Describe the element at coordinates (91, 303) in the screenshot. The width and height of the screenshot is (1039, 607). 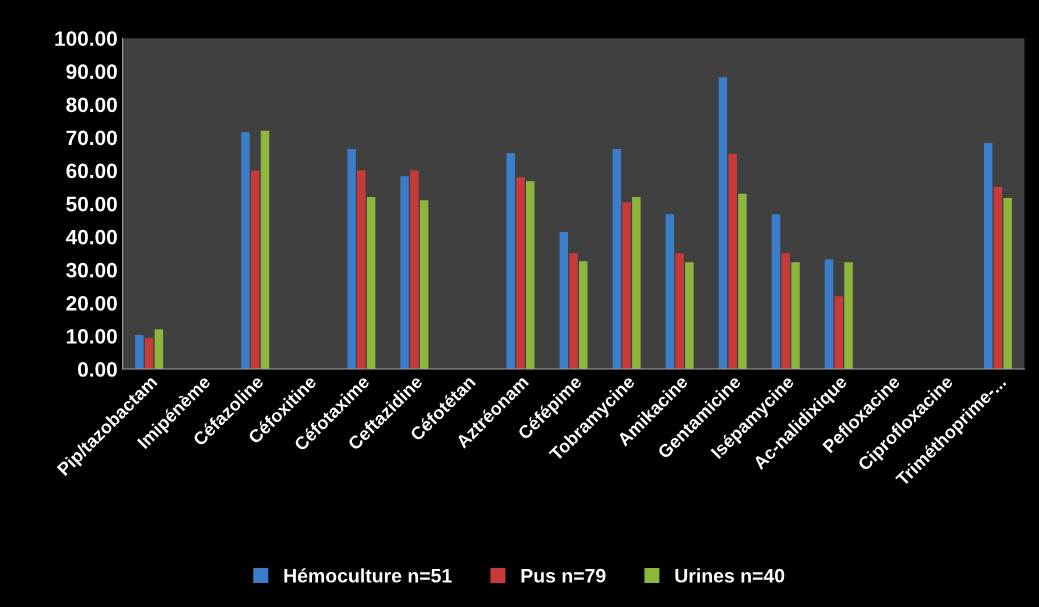
I see `y-tick-label: 20.00` at that location.